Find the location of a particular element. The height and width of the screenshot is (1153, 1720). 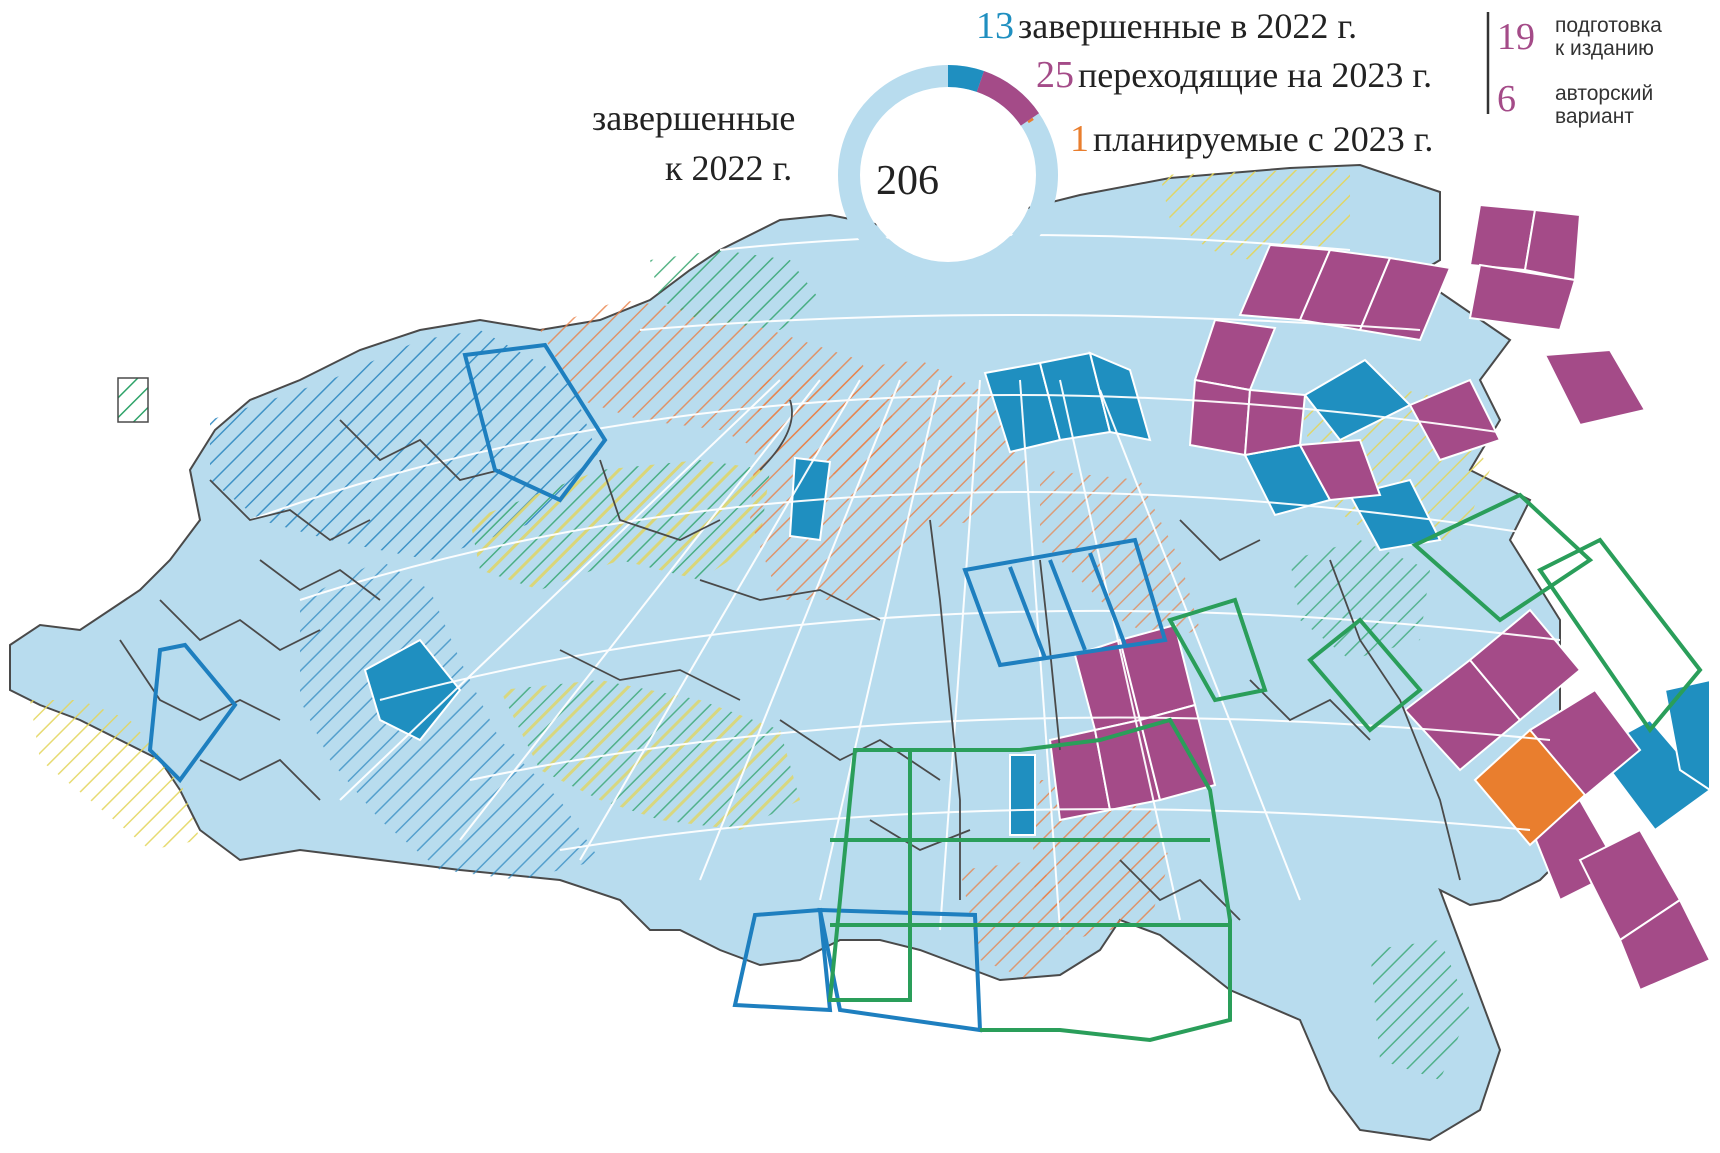

donut-center-value: 206 is located at coordinates (907, 181).